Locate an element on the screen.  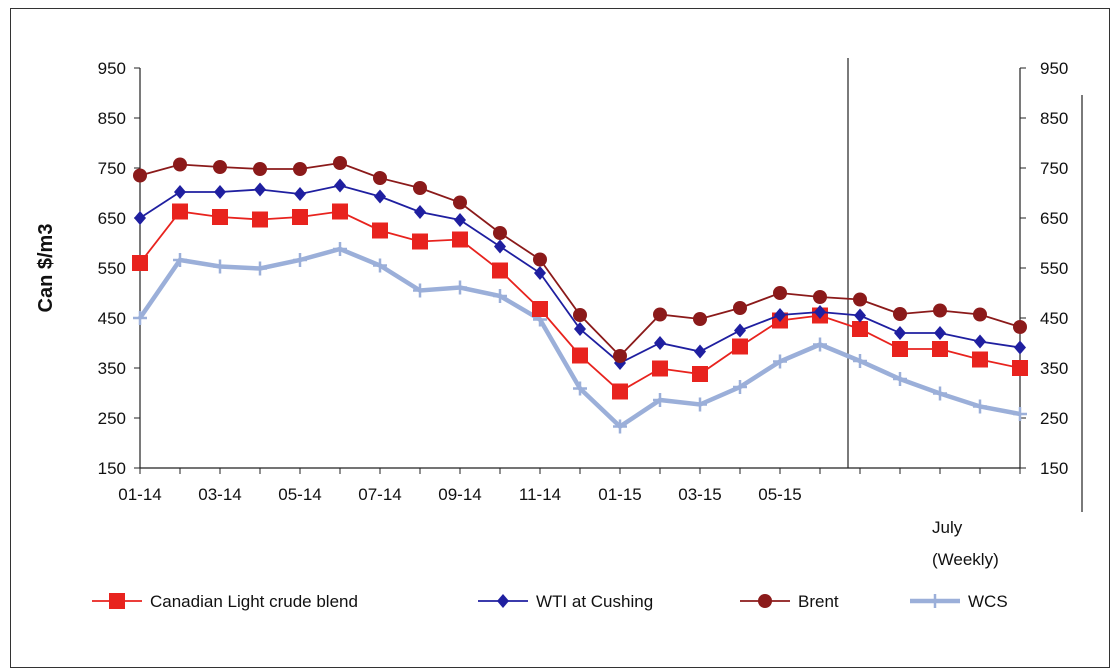
x-tick-label: 09-14 is located at coordinates (459, 494).